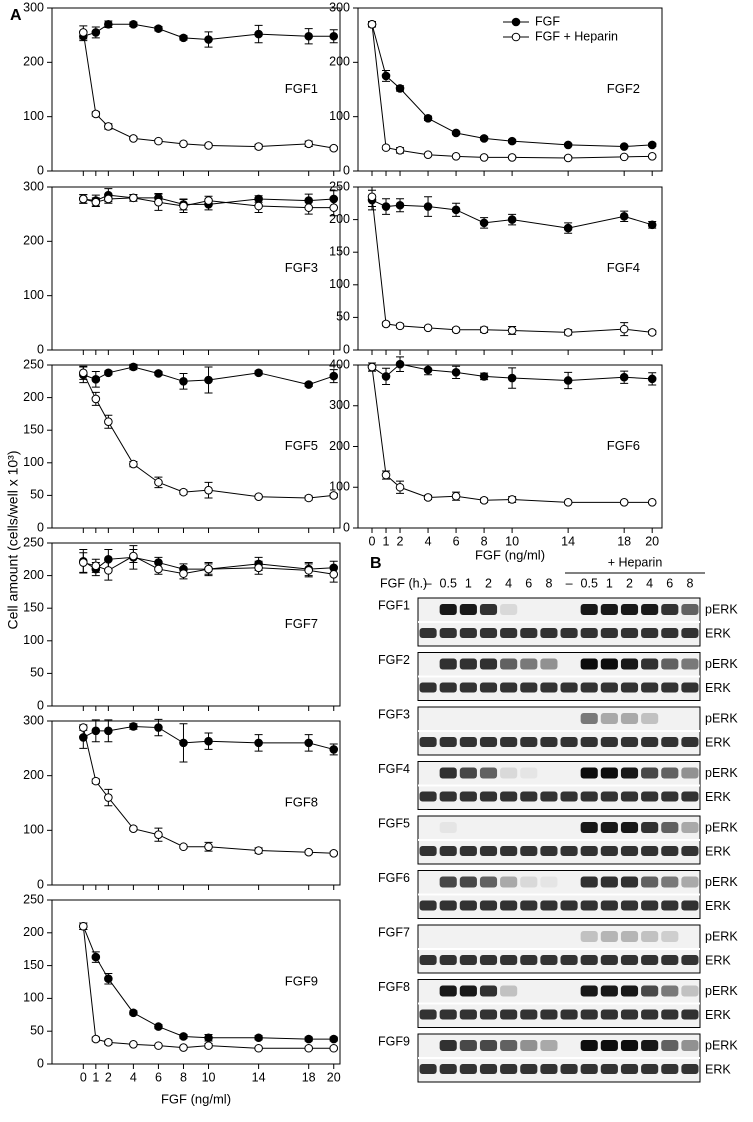  I want to click on lane-label: 2, so click(629, 583).